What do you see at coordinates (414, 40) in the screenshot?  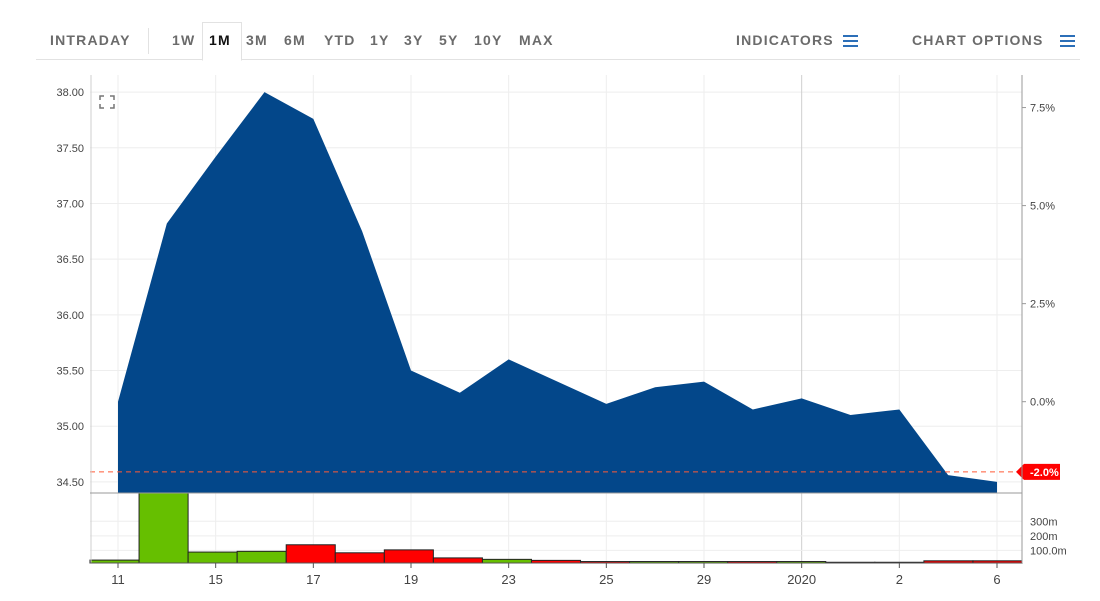 I see `range-tab-3y: 3Y` at bounding box center [414, 40].